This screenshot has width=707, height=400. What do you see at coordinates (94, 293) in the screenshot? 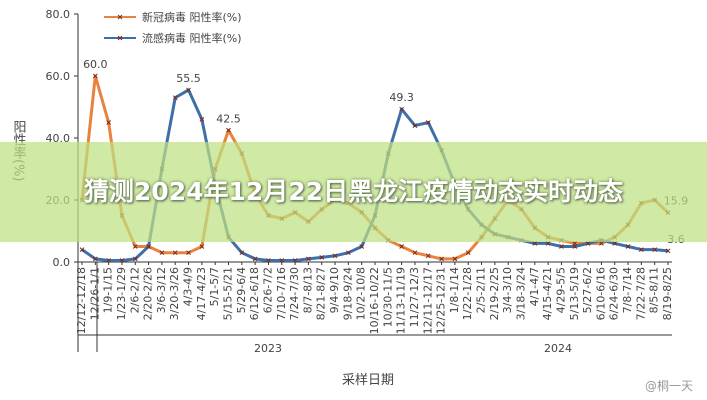
I see `x-tick-label: 12/26-1/1` at bounding box center [94, 293].